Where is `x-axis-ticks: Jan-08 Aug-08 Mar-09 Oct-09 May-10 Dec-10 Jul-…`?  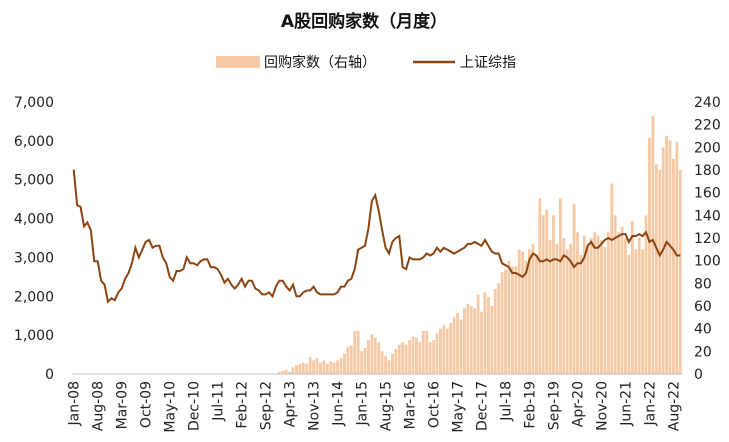
x-axis-ticks: Jan-08 Aug-08 Mar-09 Oct-09 May-10 Dec-10 Jul-… is located at coordinates (375, 407).